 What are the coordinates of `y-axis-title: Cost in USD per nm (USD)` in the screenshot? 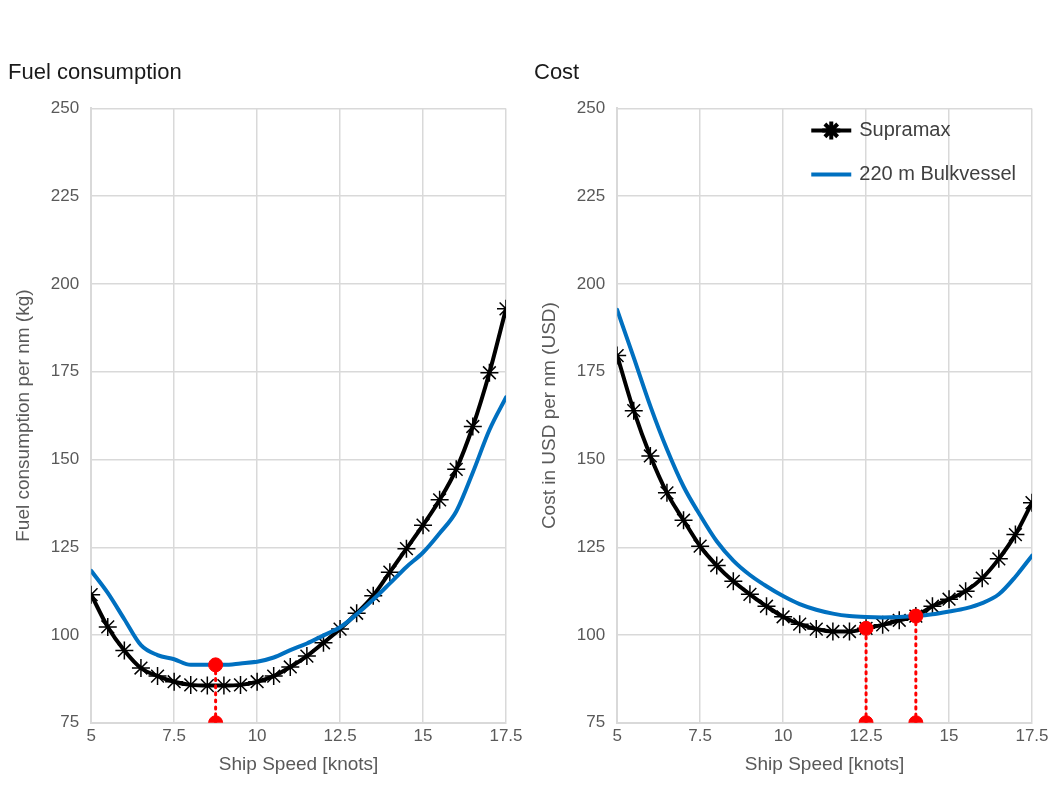 It's located at (548, 416).